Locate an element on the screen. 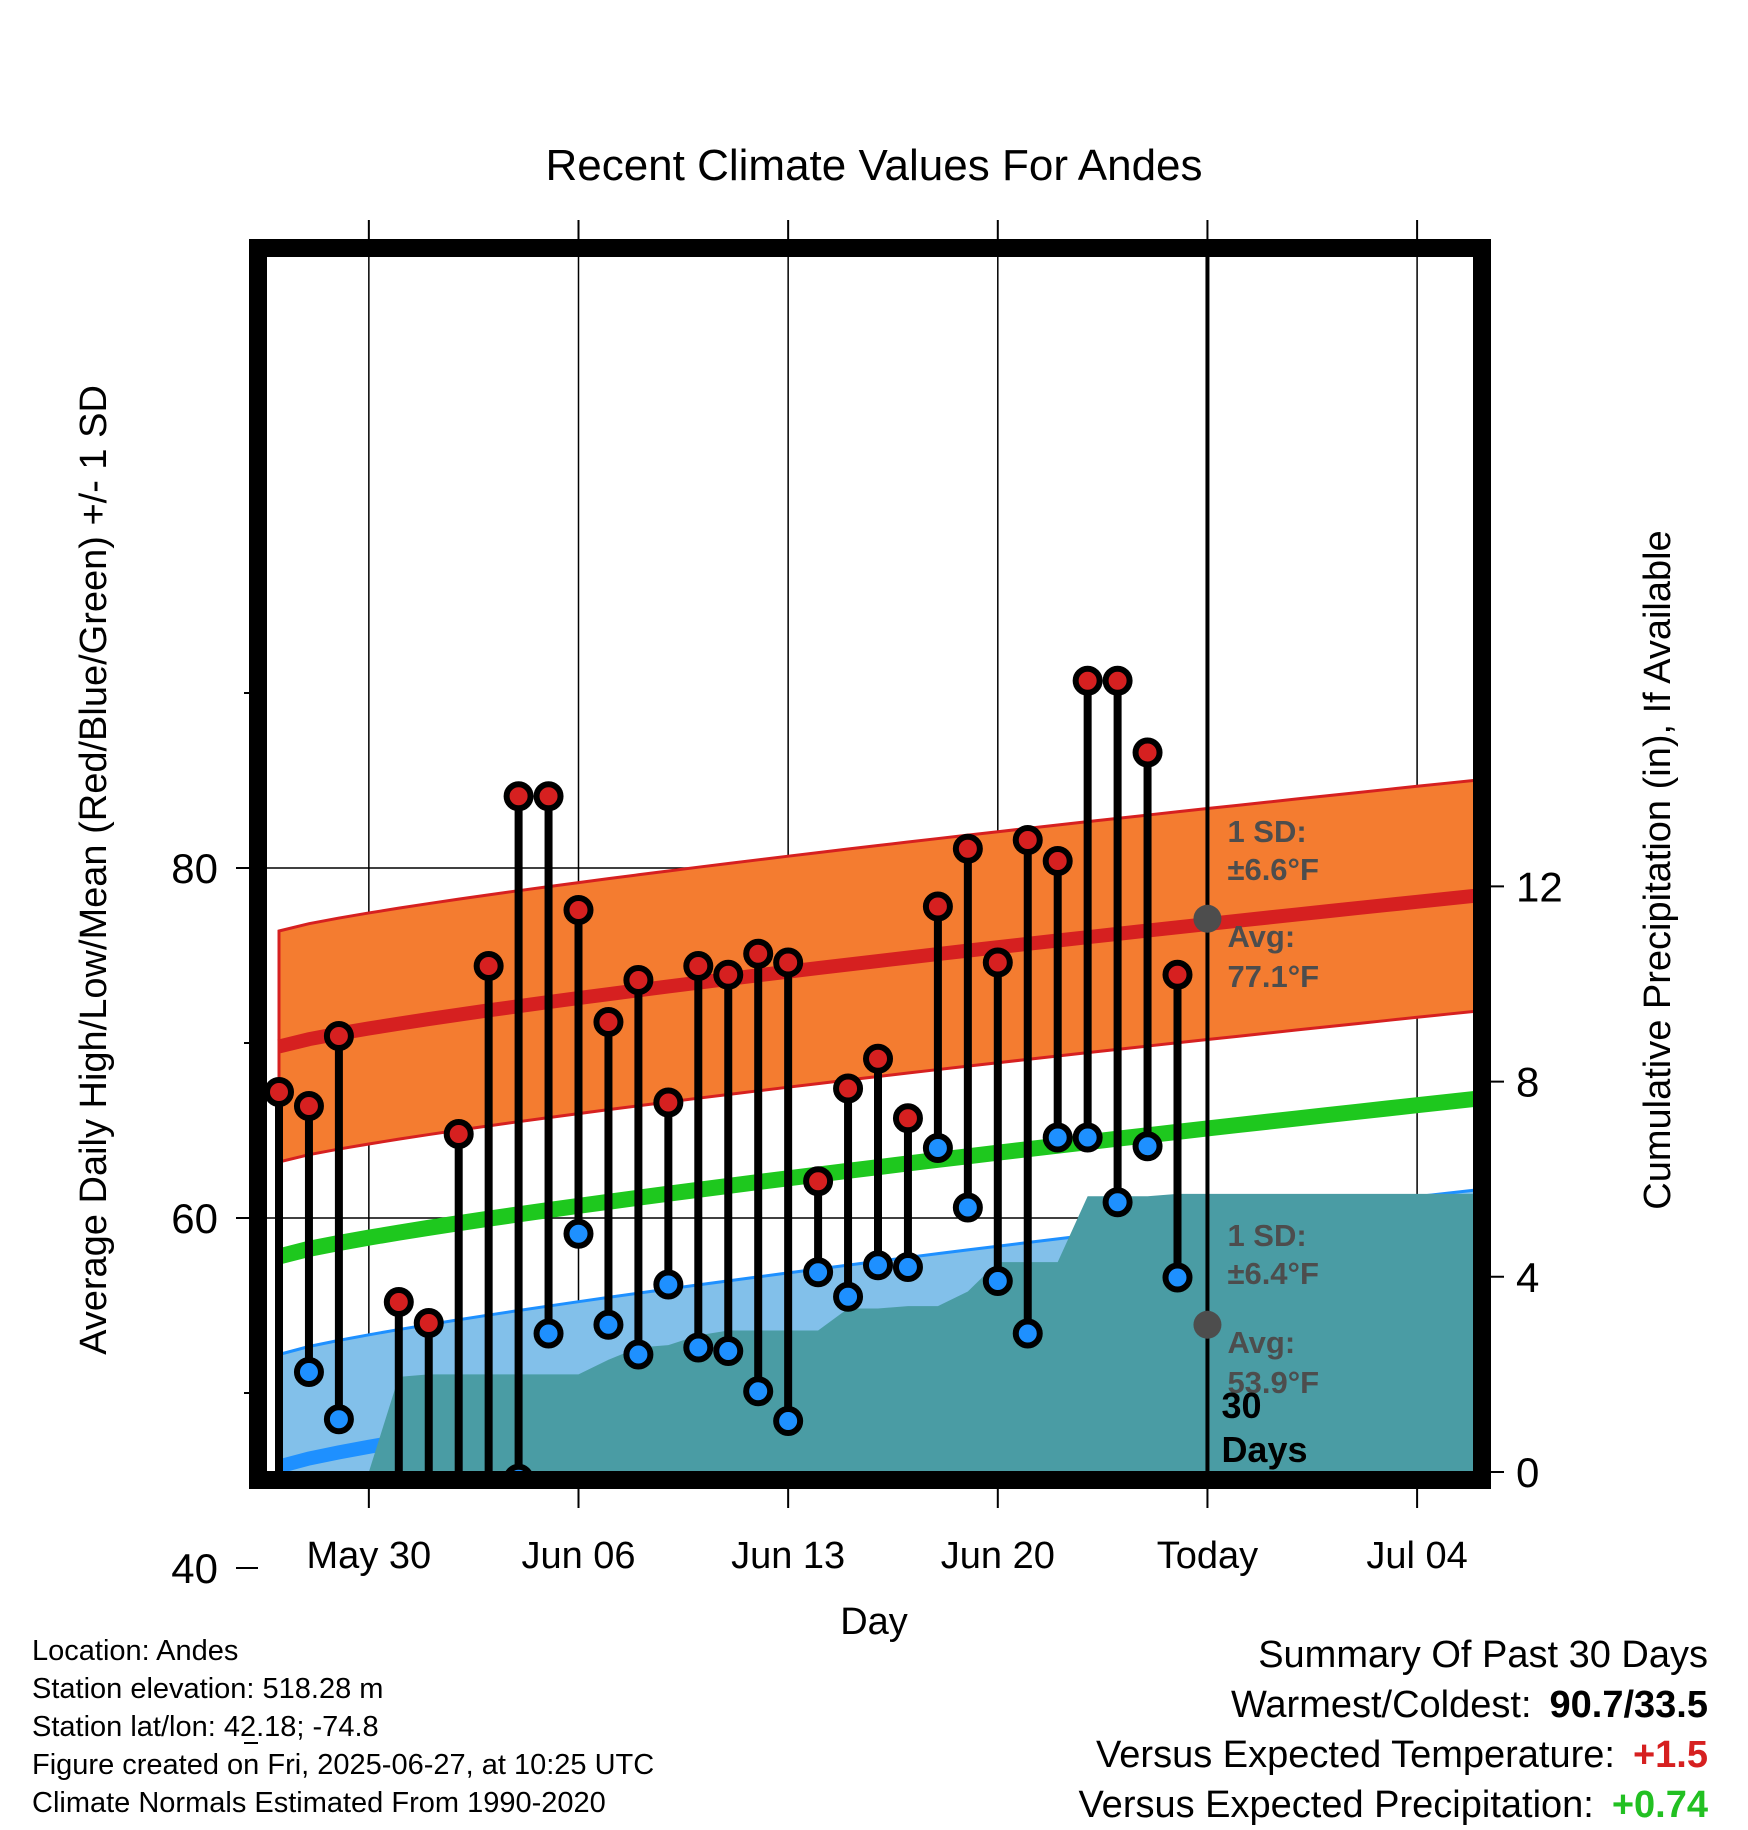 This screenshot has width=1748, height=1830. temp-value: +1.5 is located at coordinates (1670, 1755).